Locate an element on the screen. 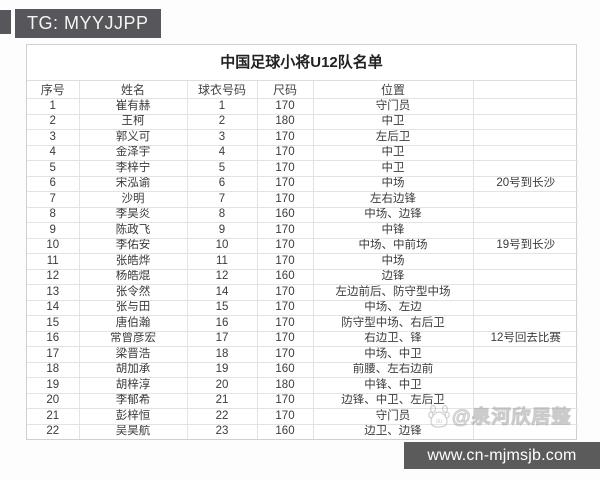 This screenshot has height=480, width=600. cell-jersey: 11 is located at coordinates (222, 261).